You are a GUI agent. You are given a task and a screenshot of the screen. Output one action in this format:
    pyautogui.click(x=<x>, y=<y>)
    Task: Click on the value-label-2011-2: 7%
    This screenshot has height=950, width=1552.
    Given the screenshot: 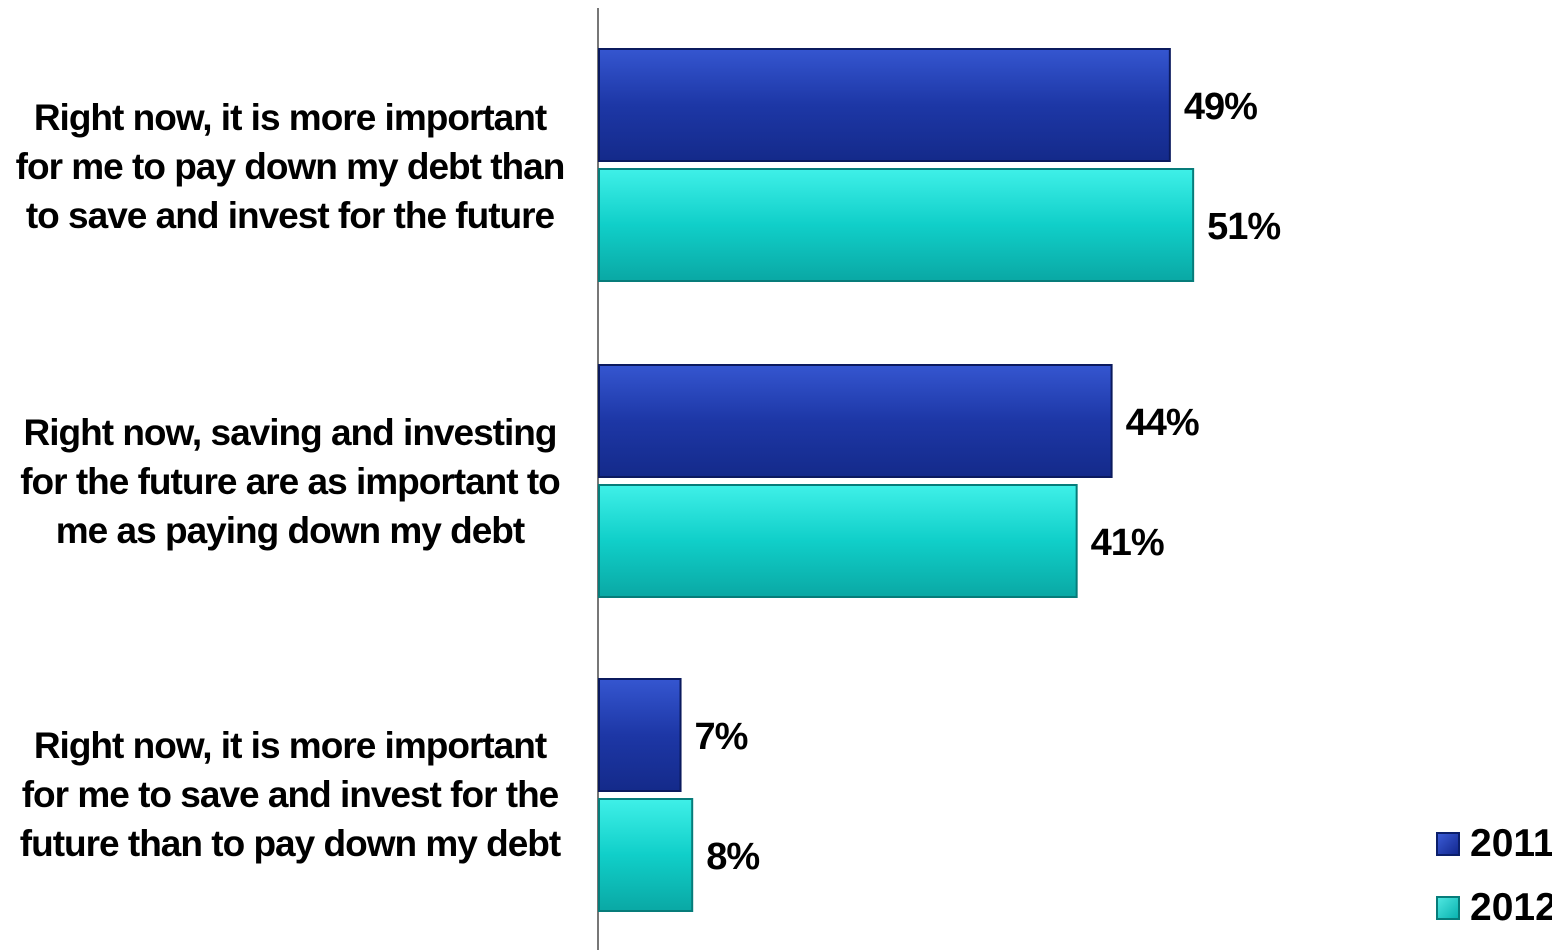 What is the action you would take?
    pyautogui.click(x=721, y=737)
    